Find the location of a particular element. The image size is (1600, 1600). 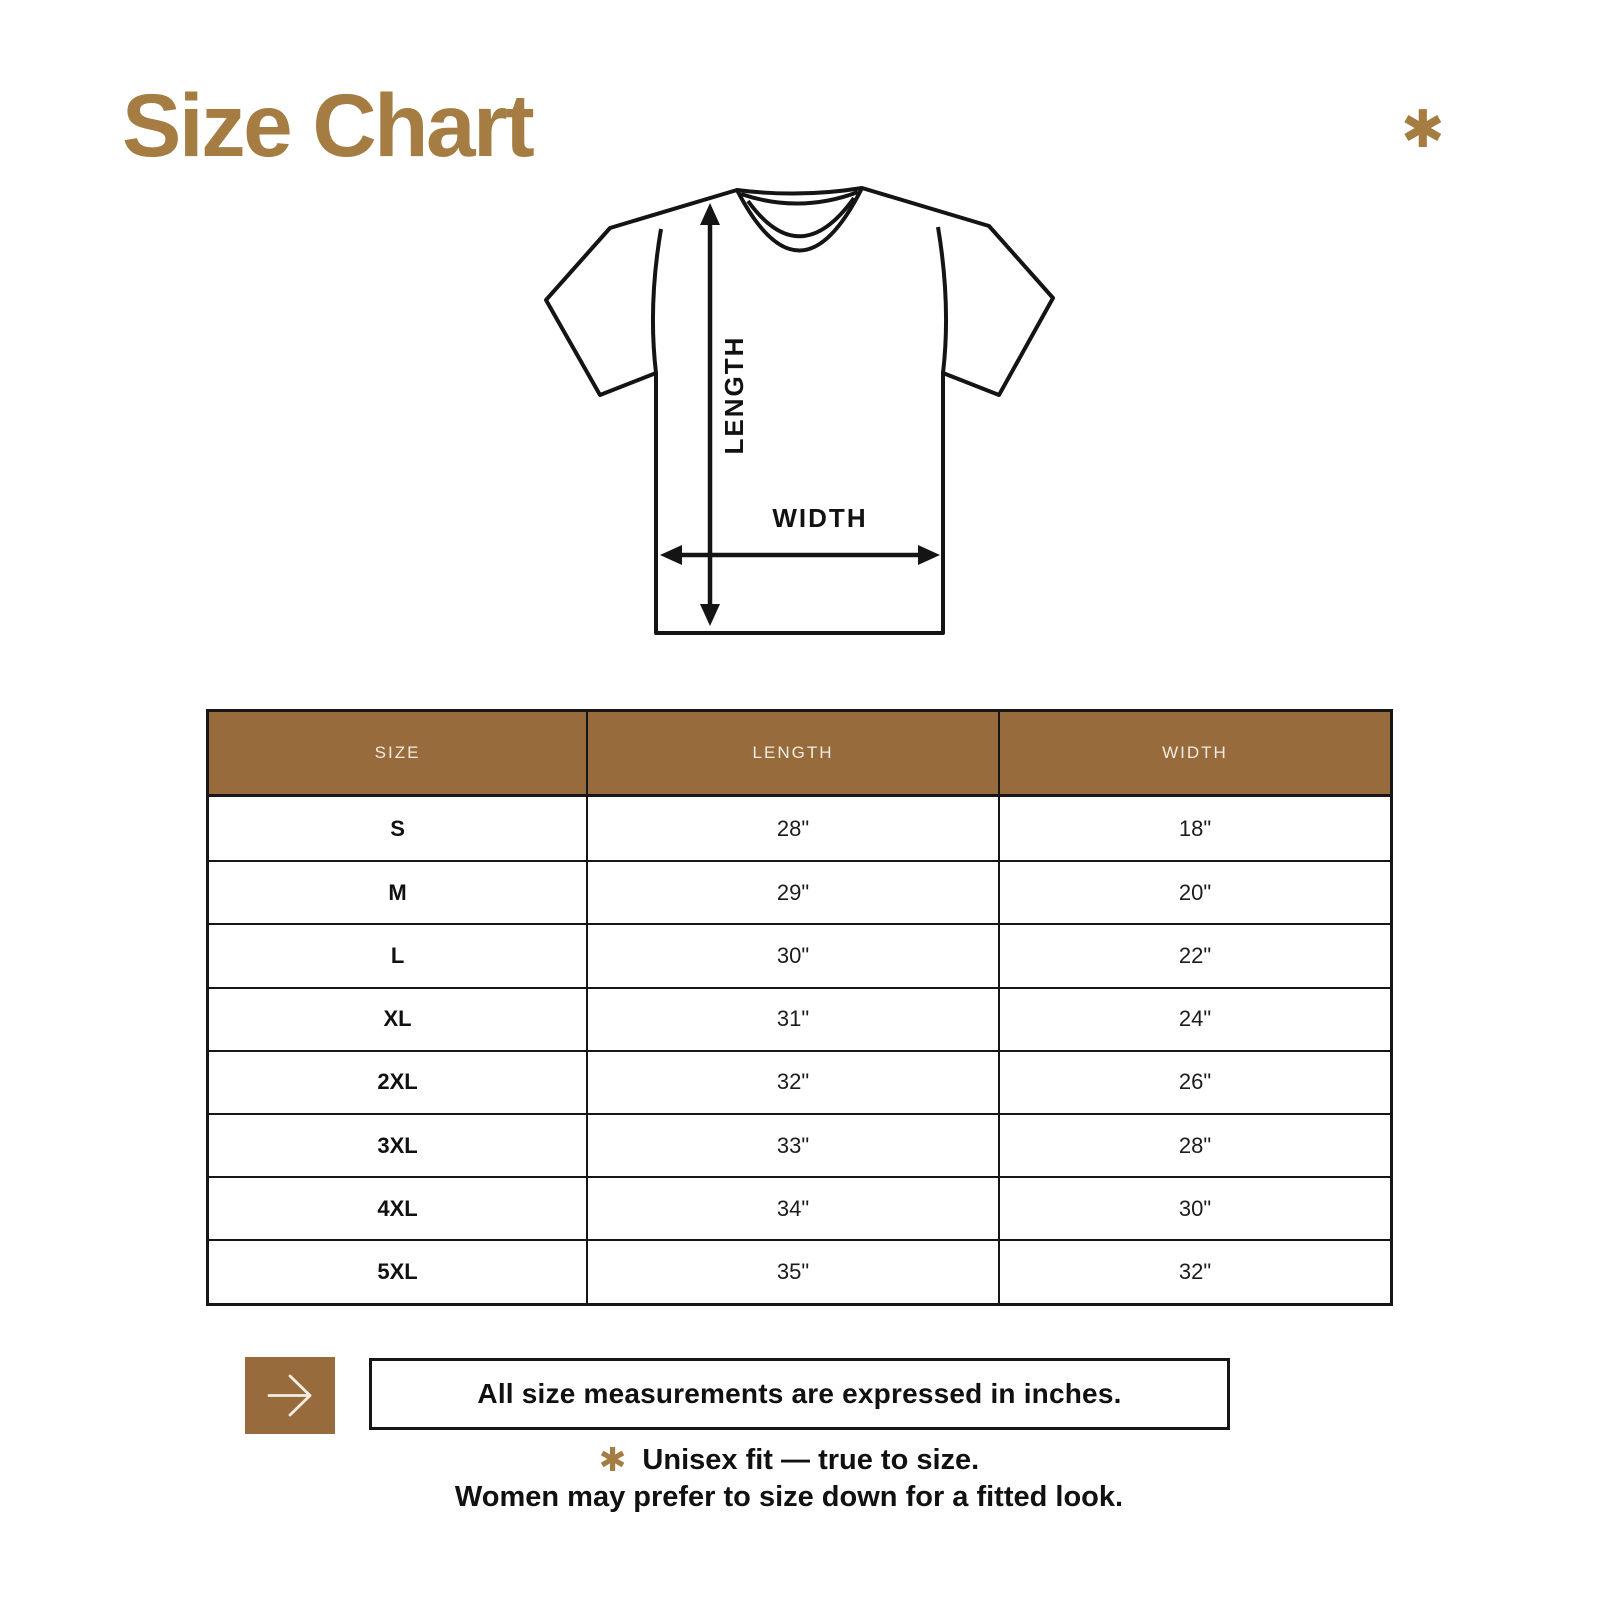

table-row: 3XL 33" 28" is located at coordinates (799, 1144).